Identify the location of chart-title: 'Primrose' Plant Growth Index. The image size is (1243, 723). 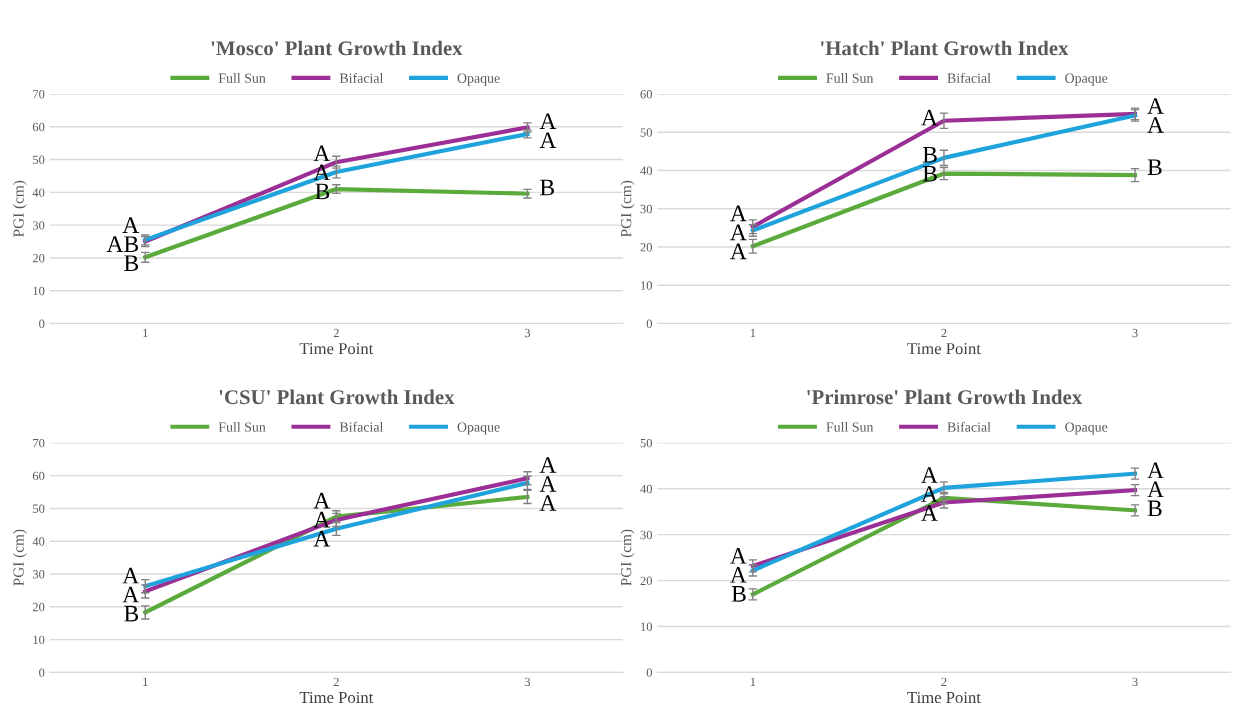
(945, 397).